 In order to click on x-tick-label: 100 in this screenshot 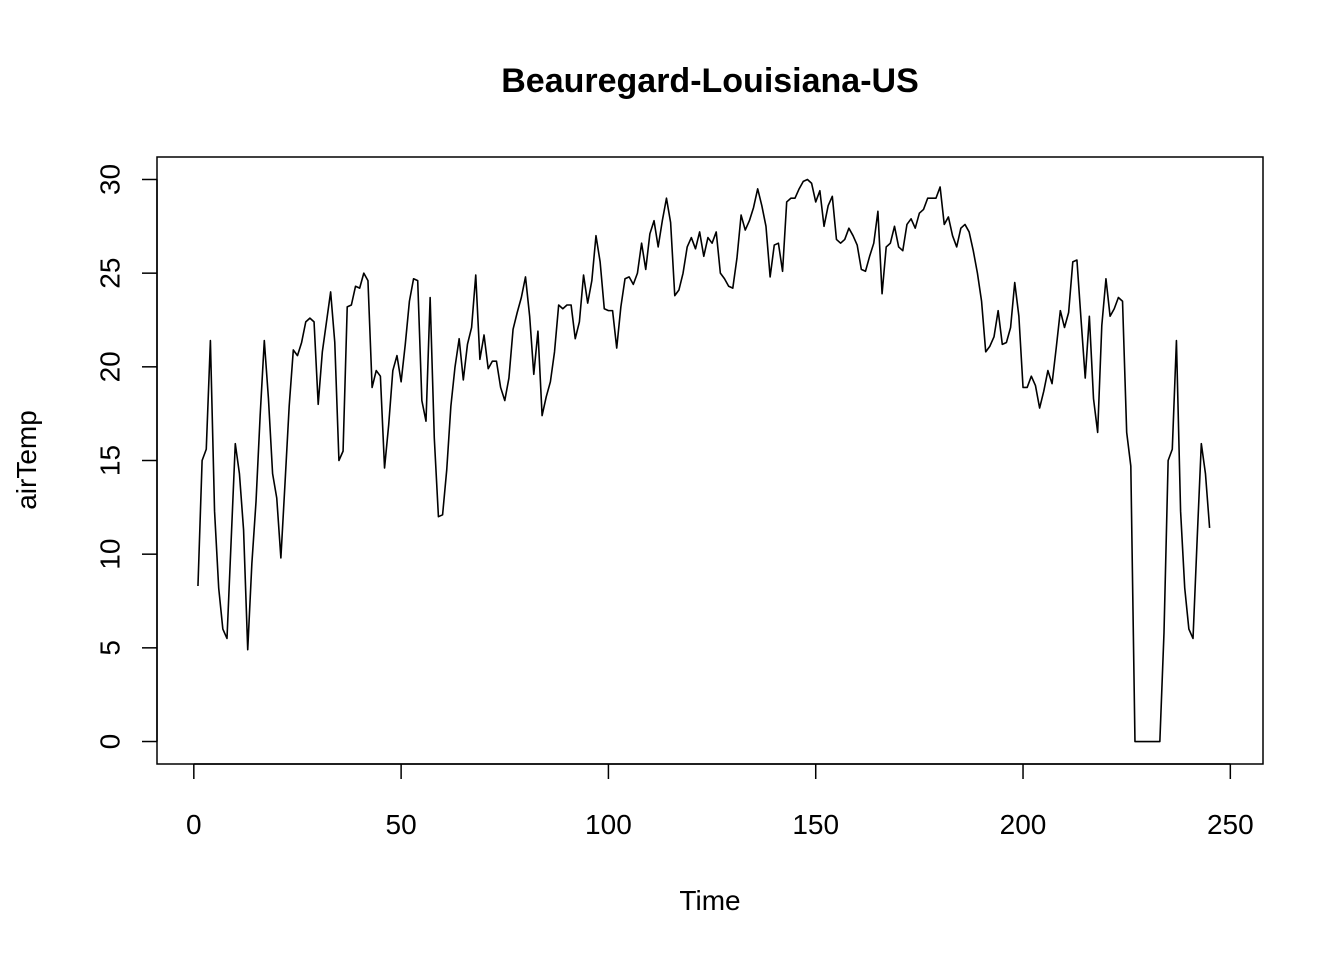, I will do `click(608, 824)`.